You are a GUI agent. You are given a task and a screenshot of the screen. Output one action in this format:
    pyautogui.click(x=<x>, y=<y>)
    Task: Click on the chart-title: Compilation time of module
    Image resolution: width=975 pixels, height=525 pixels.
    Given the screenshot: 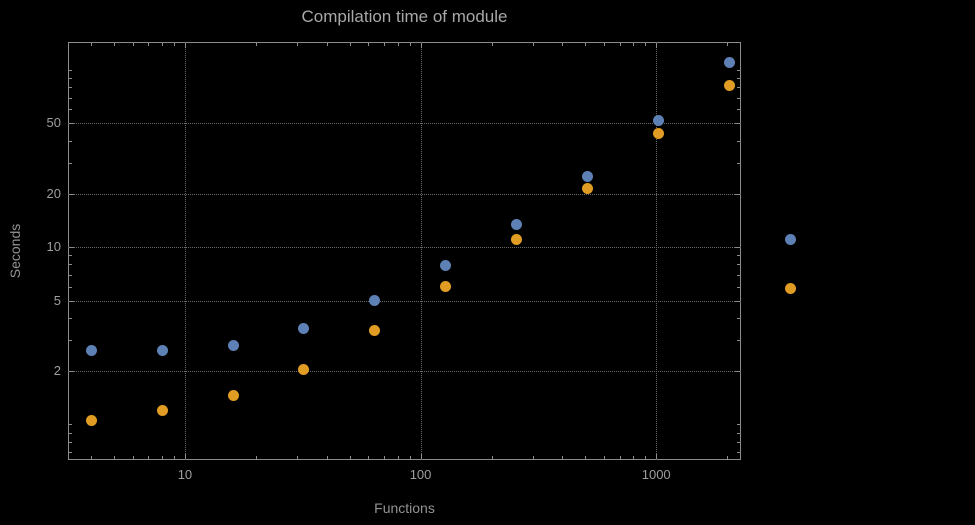 What is the action you would take?
    pyautogui.click(x=404, y=16)
    